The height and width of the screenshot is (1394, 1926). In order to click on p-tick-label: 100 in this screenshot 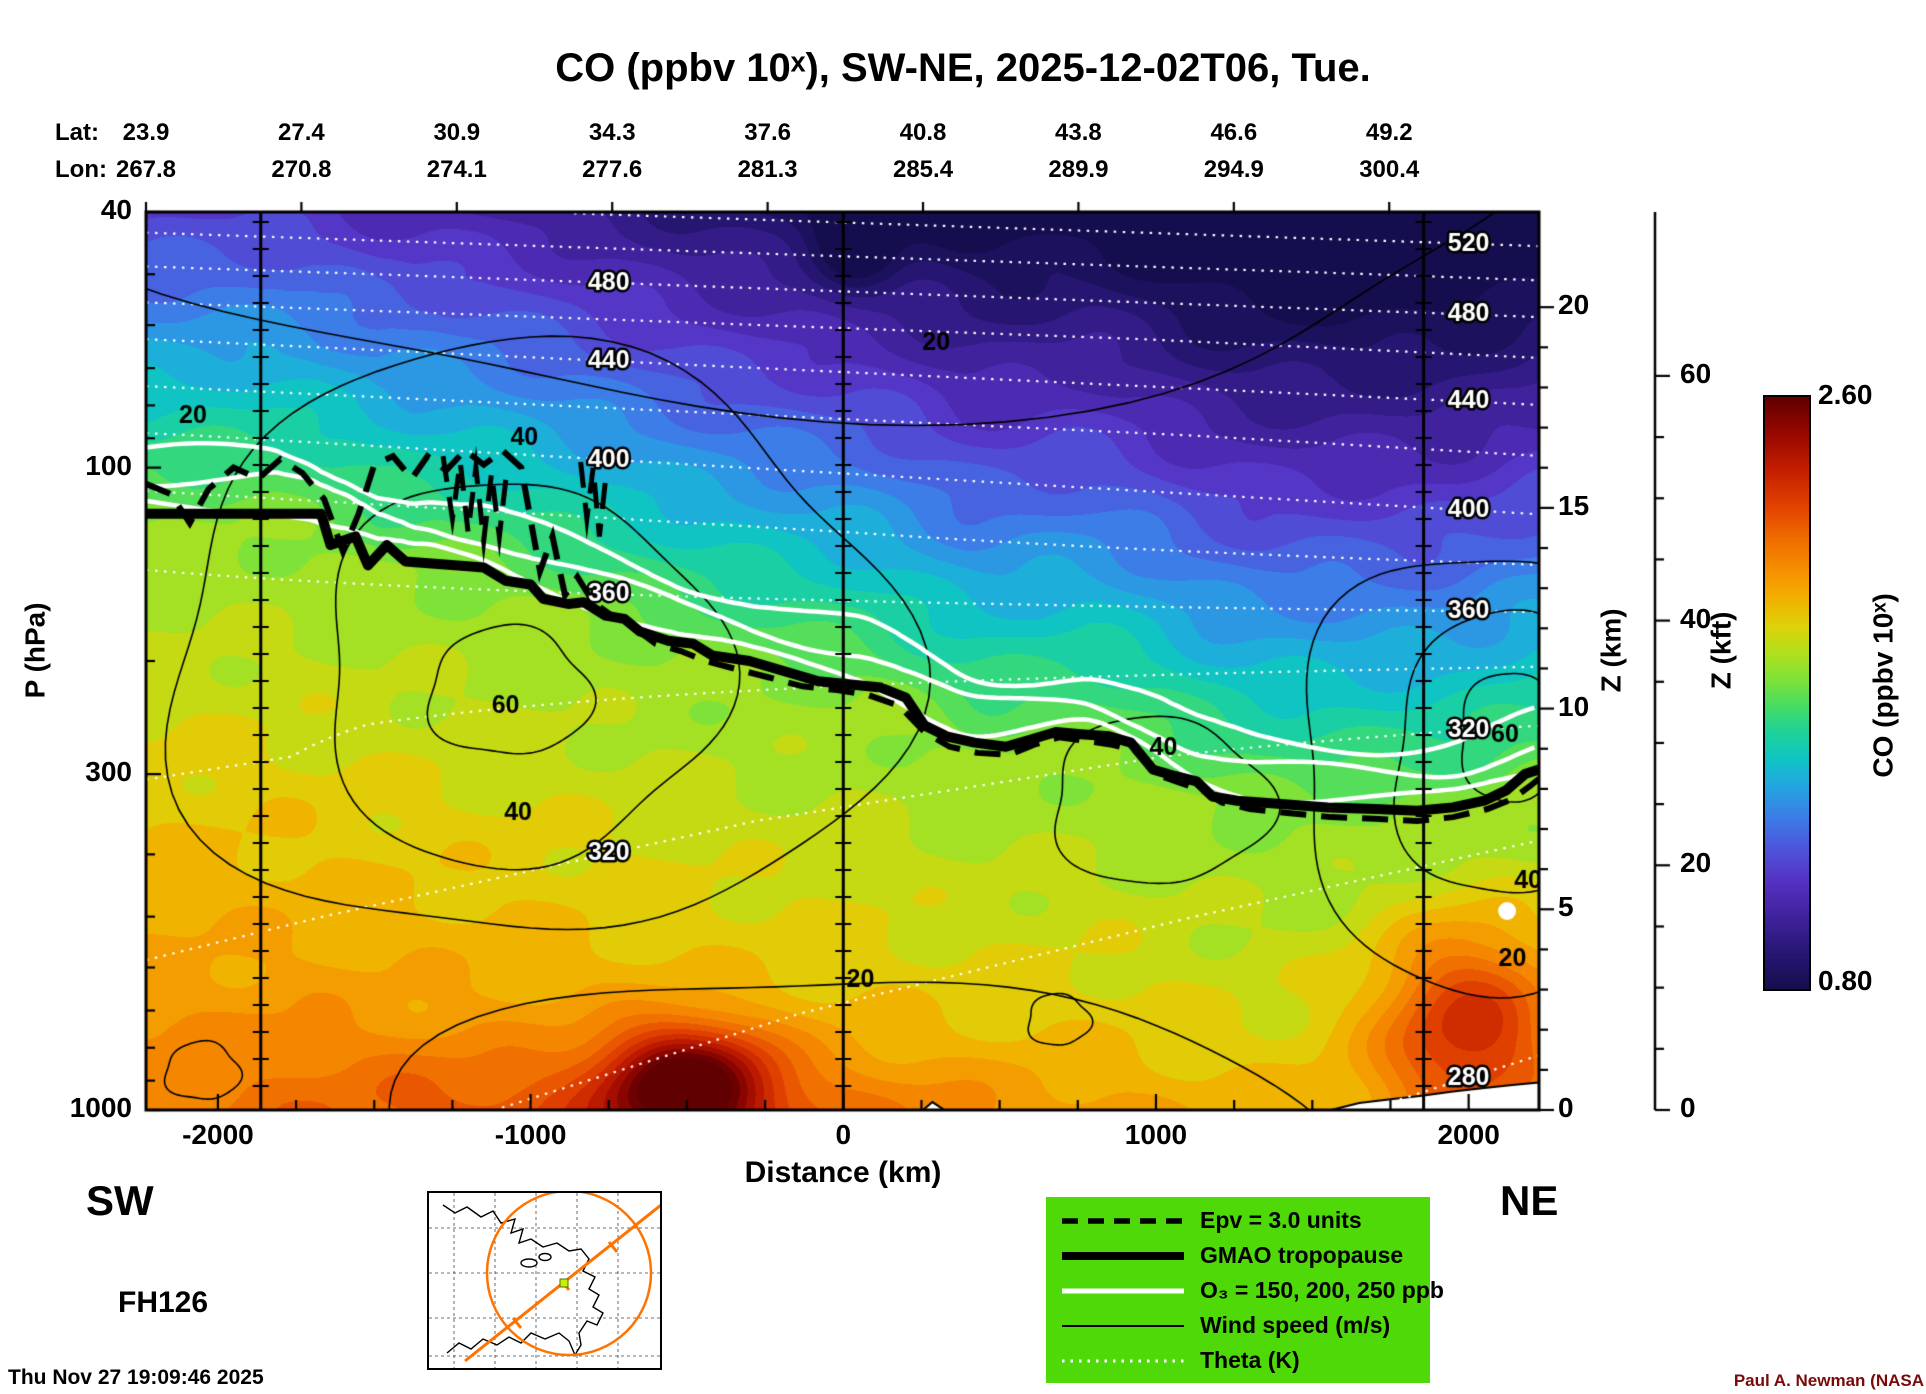, I will do `click(108, 465)`.